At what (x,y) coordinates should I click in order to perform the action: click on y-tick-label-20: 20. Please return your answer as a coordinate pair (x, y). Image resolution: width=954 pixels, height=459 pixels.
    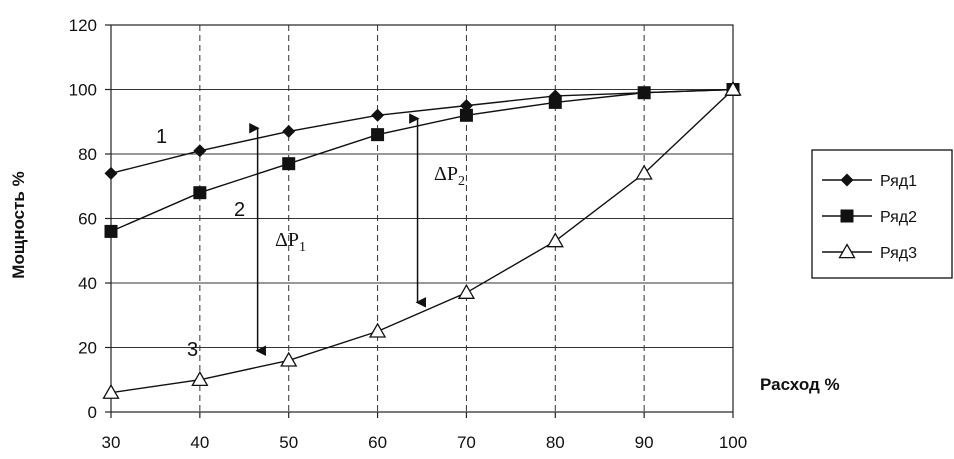
    Looking at the image, I should click on (87, 348).